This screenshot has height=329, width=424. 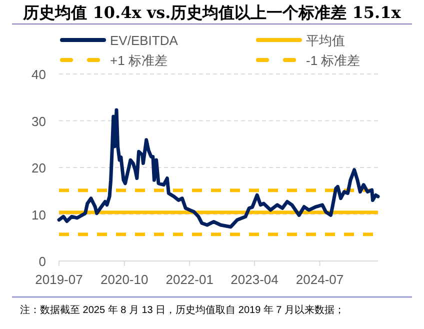 I want to click on x-tick-label: 2024-07, so click(x=320, y=279).